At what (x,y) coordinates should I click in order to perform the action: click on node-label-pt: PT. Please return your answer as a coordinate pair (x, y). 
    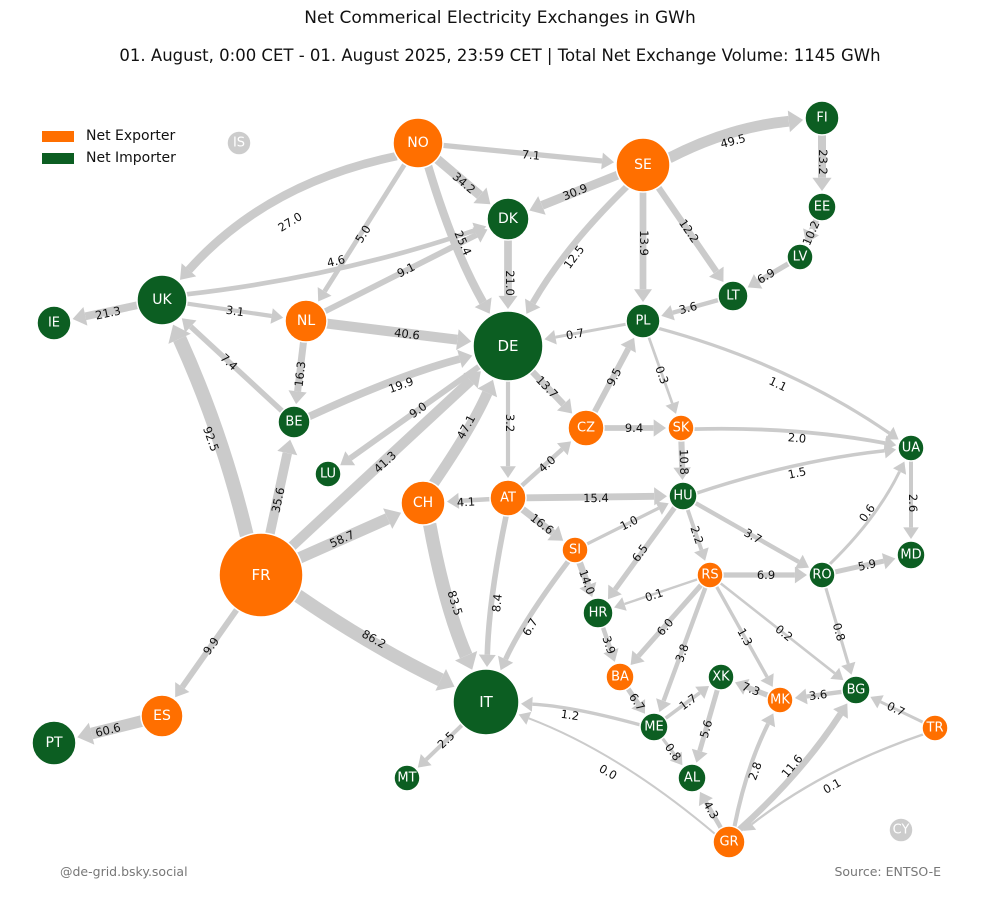
    Looking at the image, I should click on (54, 743).